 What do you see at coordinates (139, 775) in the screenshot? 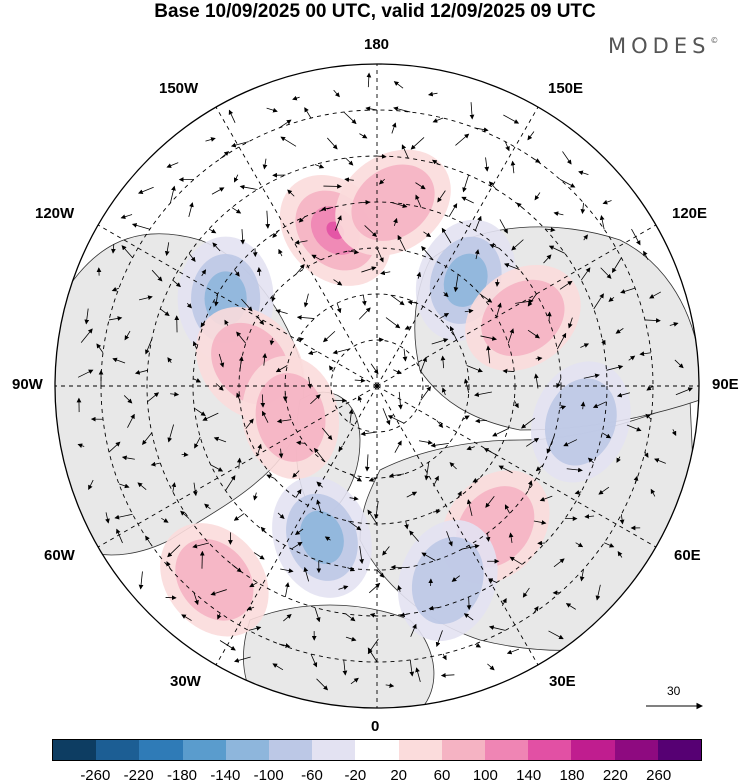
I see `colorbar-tick-label: -220` at bounding box center [139, 775].